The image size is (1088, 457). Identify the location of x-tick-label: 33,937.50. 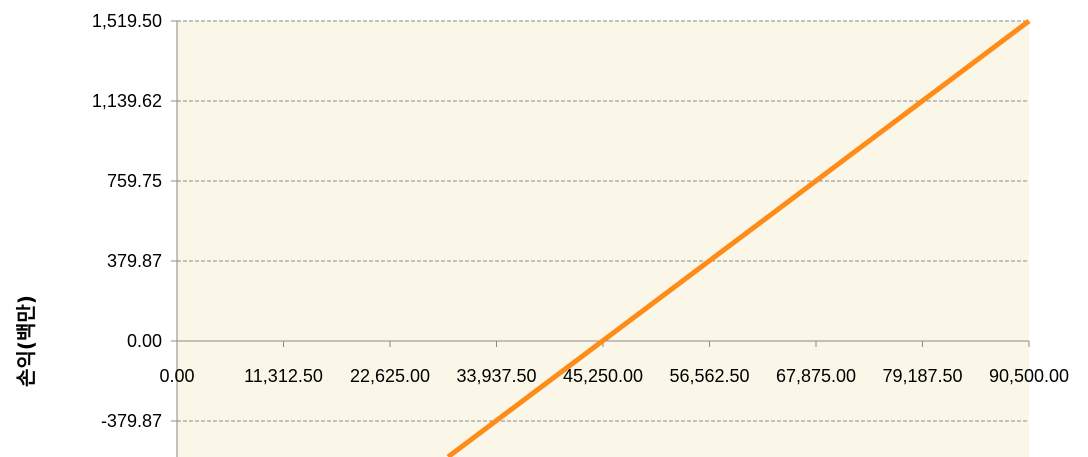
(496, 376).